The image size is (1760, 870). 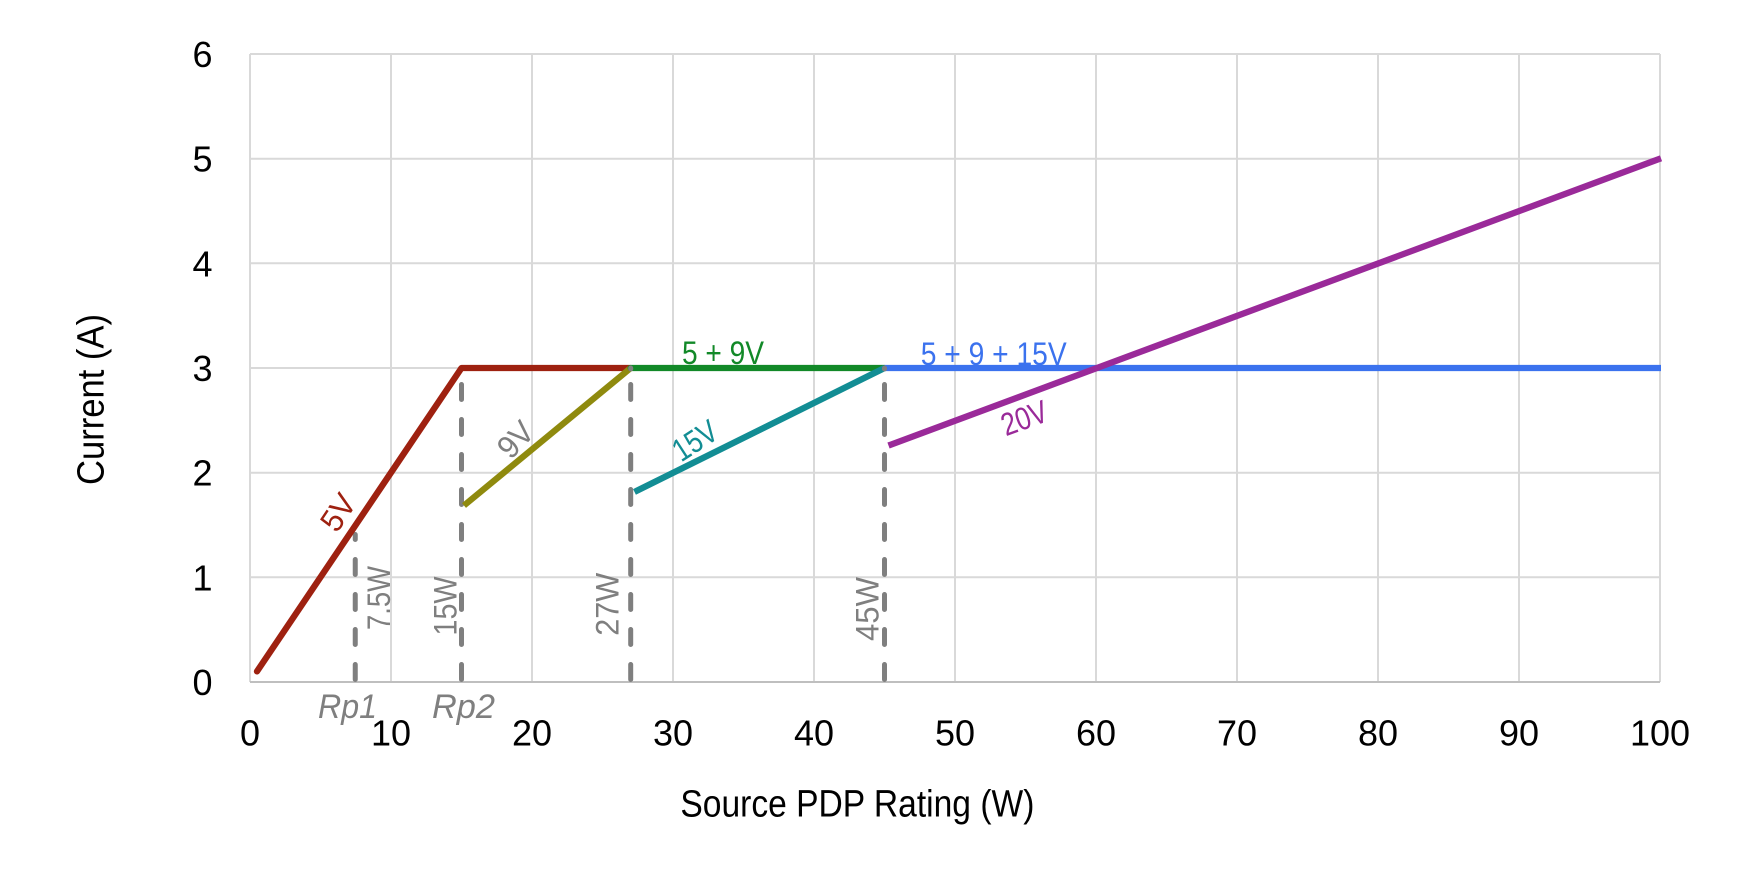 What do you see at coordinates (202, 159) in the screenshot?
I see `svg-text: 5` at bounding box center [202, 159].